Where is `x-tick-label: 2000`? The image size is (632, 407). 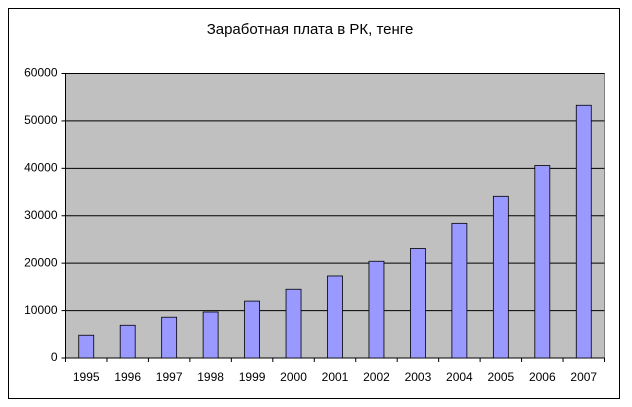 x-tick-label: 2000 is located at coordinates (293, 377).